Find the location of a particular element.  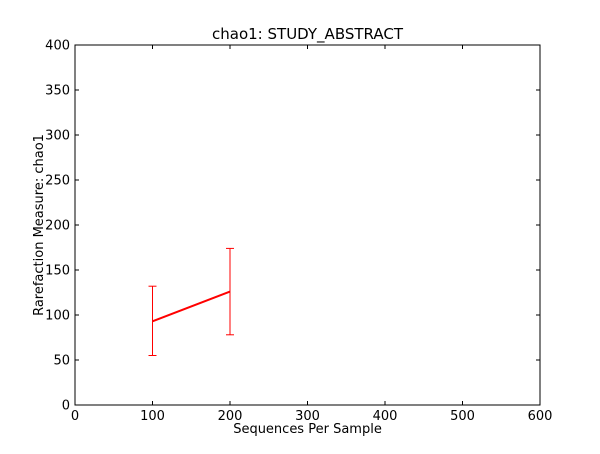

x-tick-label: 500 is located at coordinates (462, 416).